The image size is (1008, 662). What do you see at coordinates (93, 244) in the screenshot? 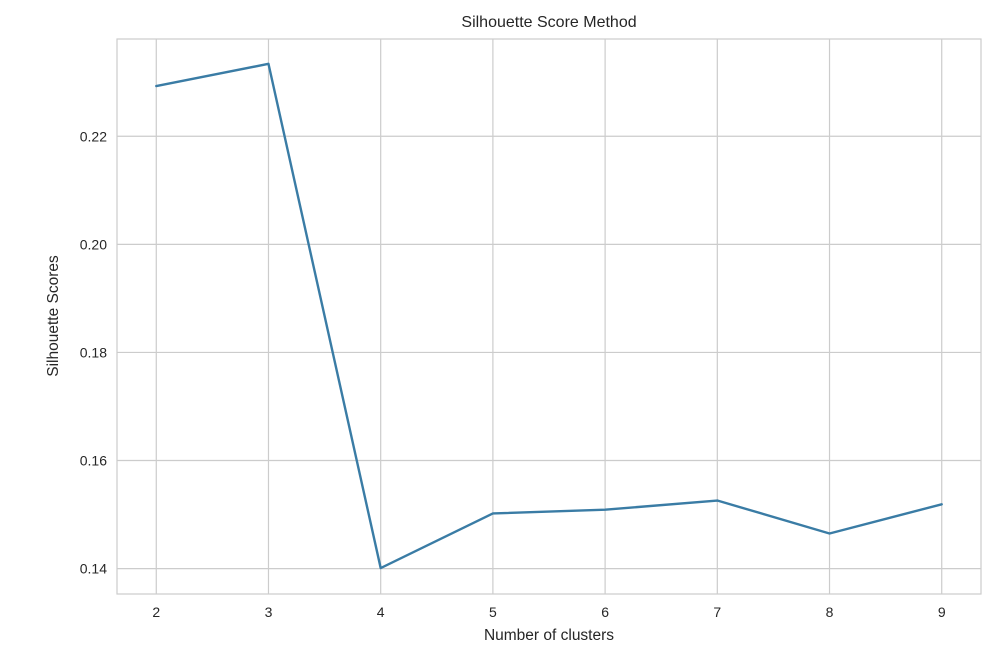
I see `y-tick-label: 0.20` at bounding box center [93, 244].